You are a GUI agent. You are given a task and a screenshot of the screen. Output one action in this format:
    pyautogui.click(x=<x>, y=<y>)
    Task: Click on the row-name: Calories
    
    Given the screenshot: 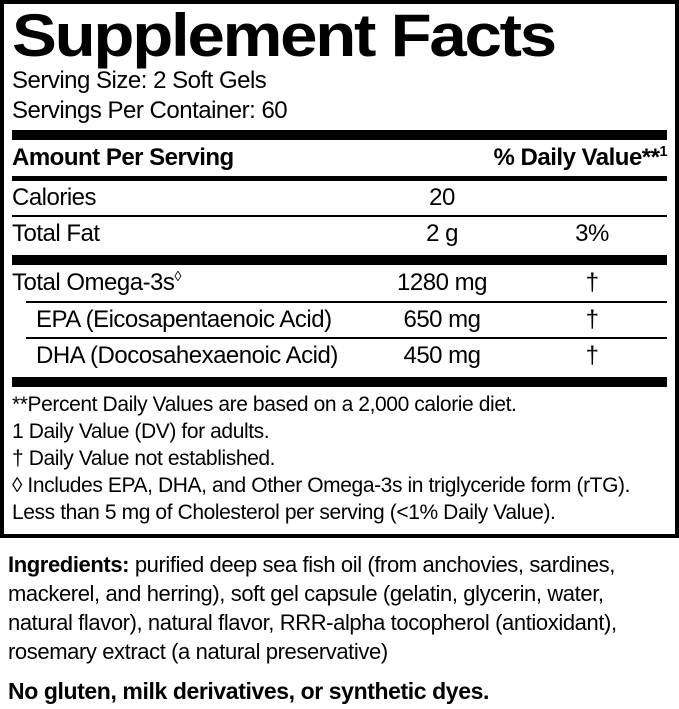 What is the action you would take?
    pyautogui.click(x=54, y=197)
    